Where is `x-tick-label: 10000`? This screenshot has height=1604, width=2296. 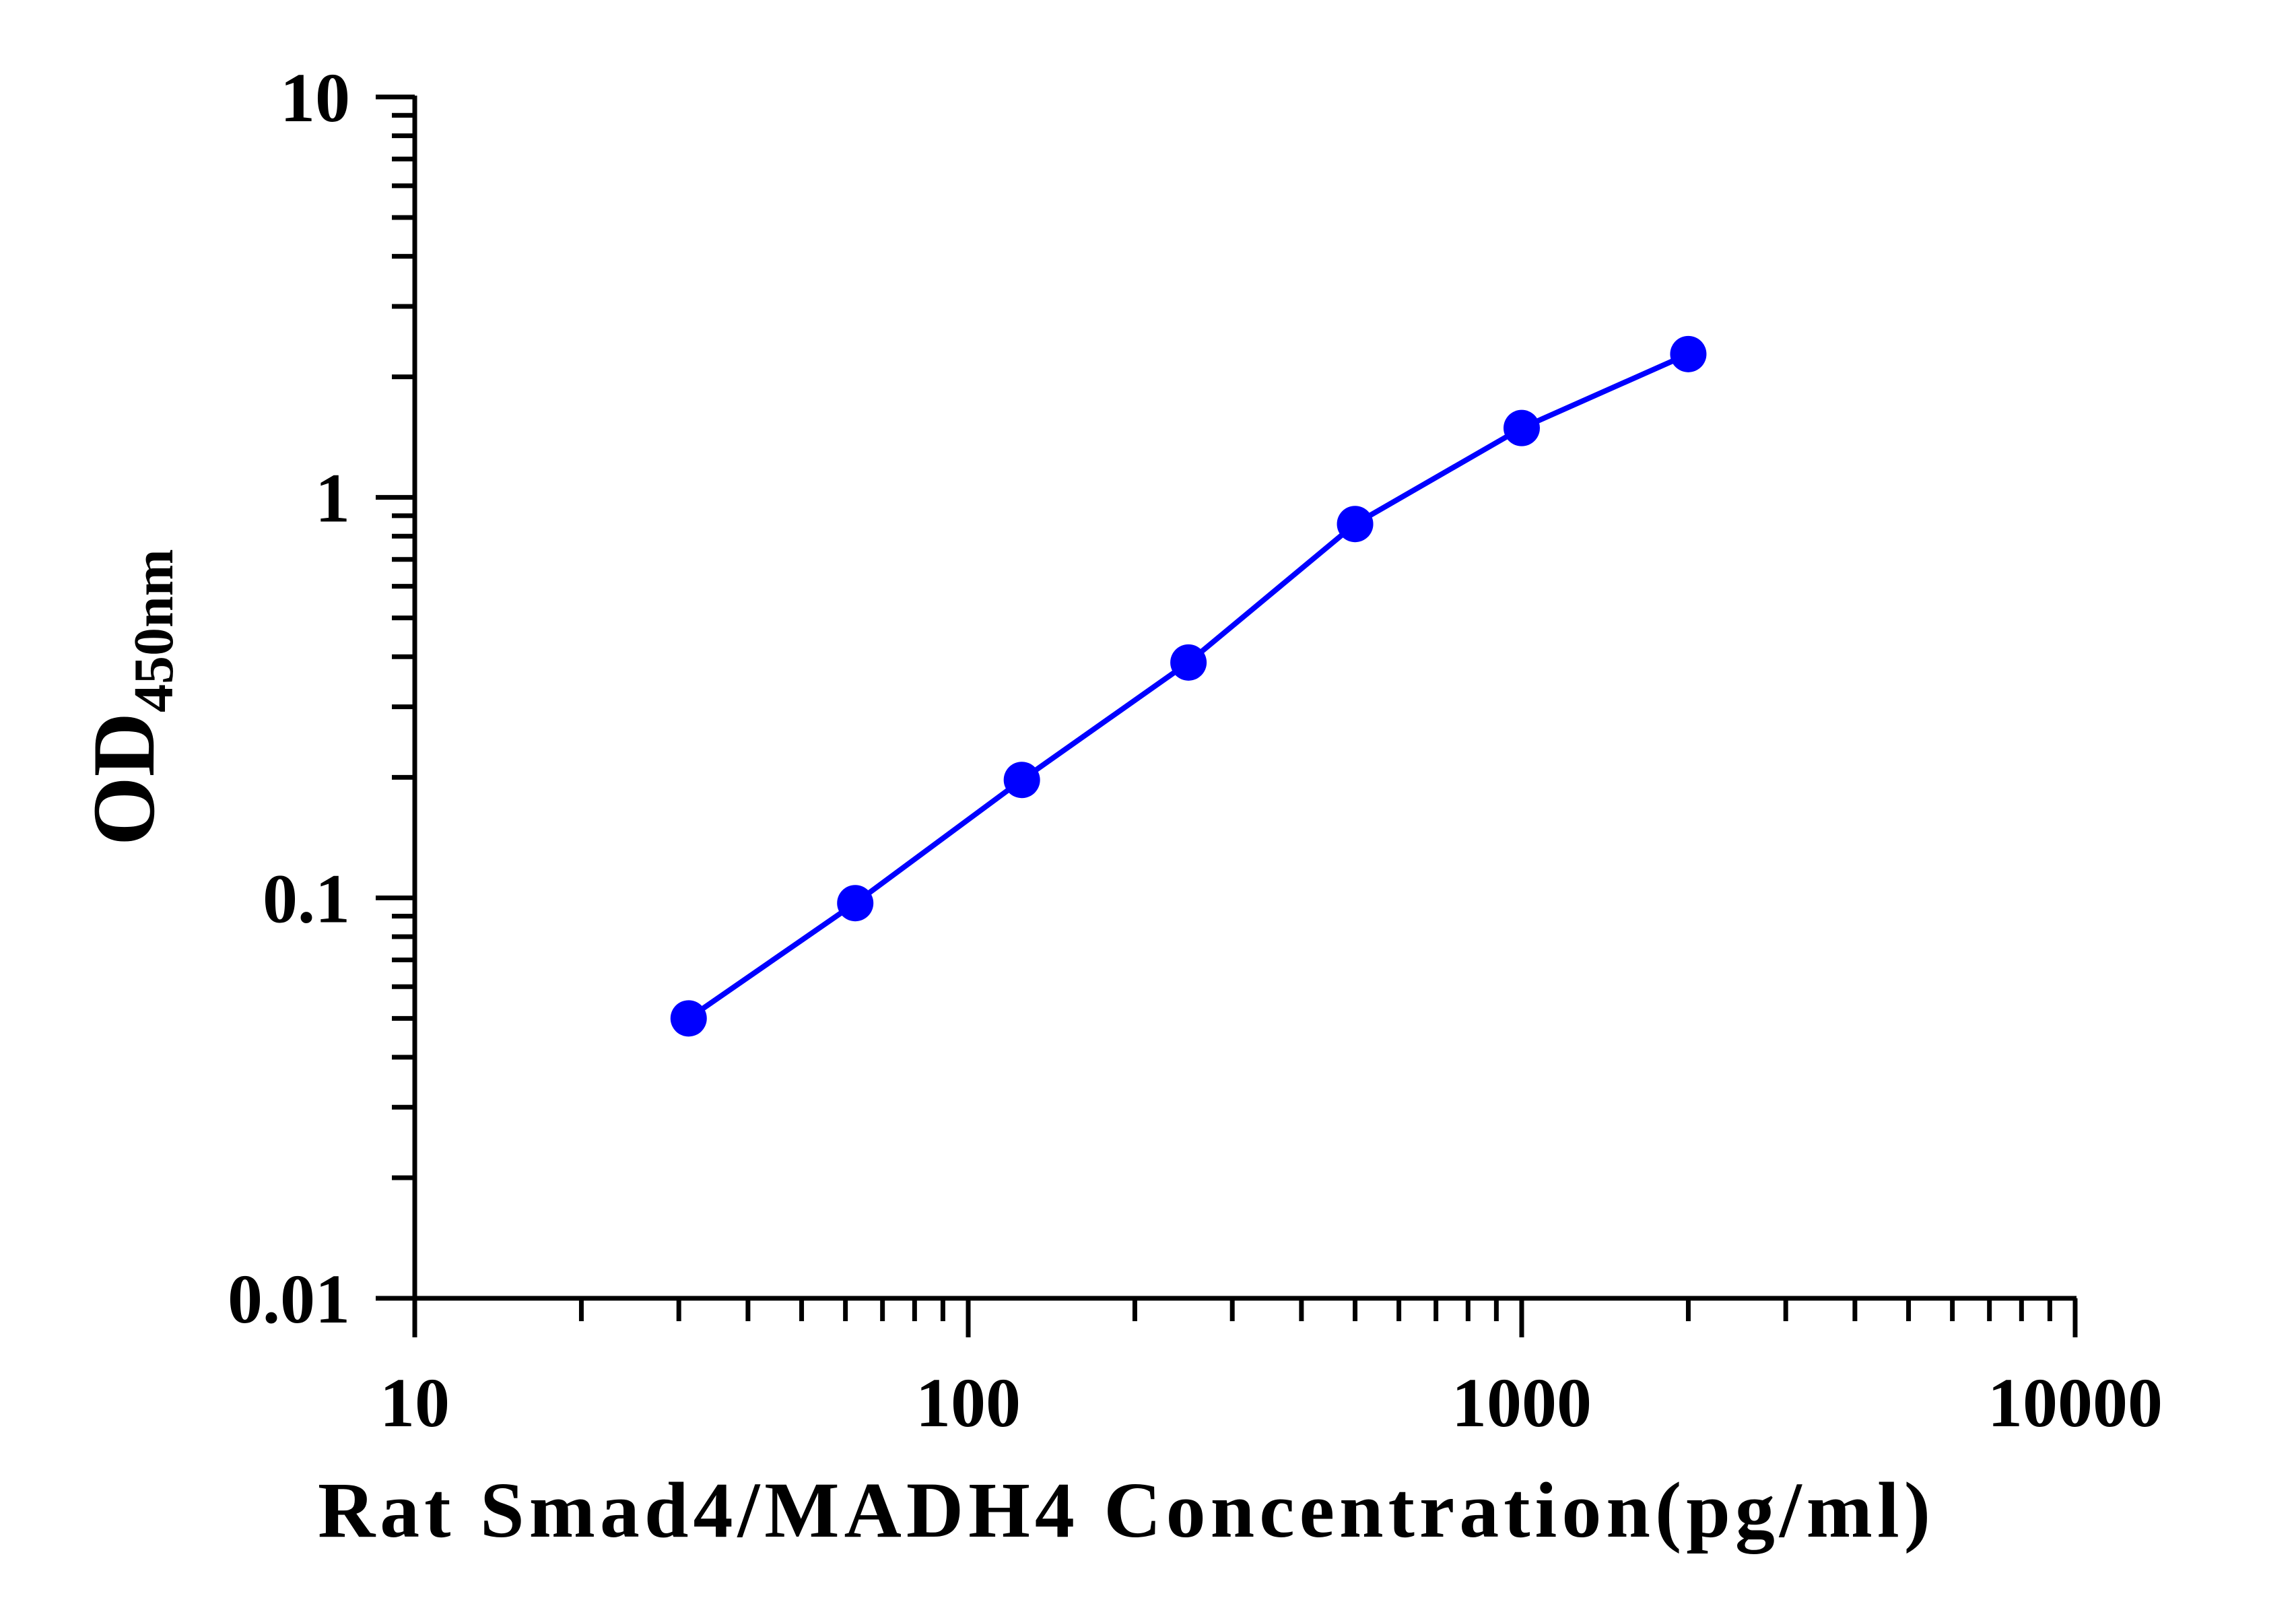 x-tick-label: 10000 is located at coordinates (2075, 1403).